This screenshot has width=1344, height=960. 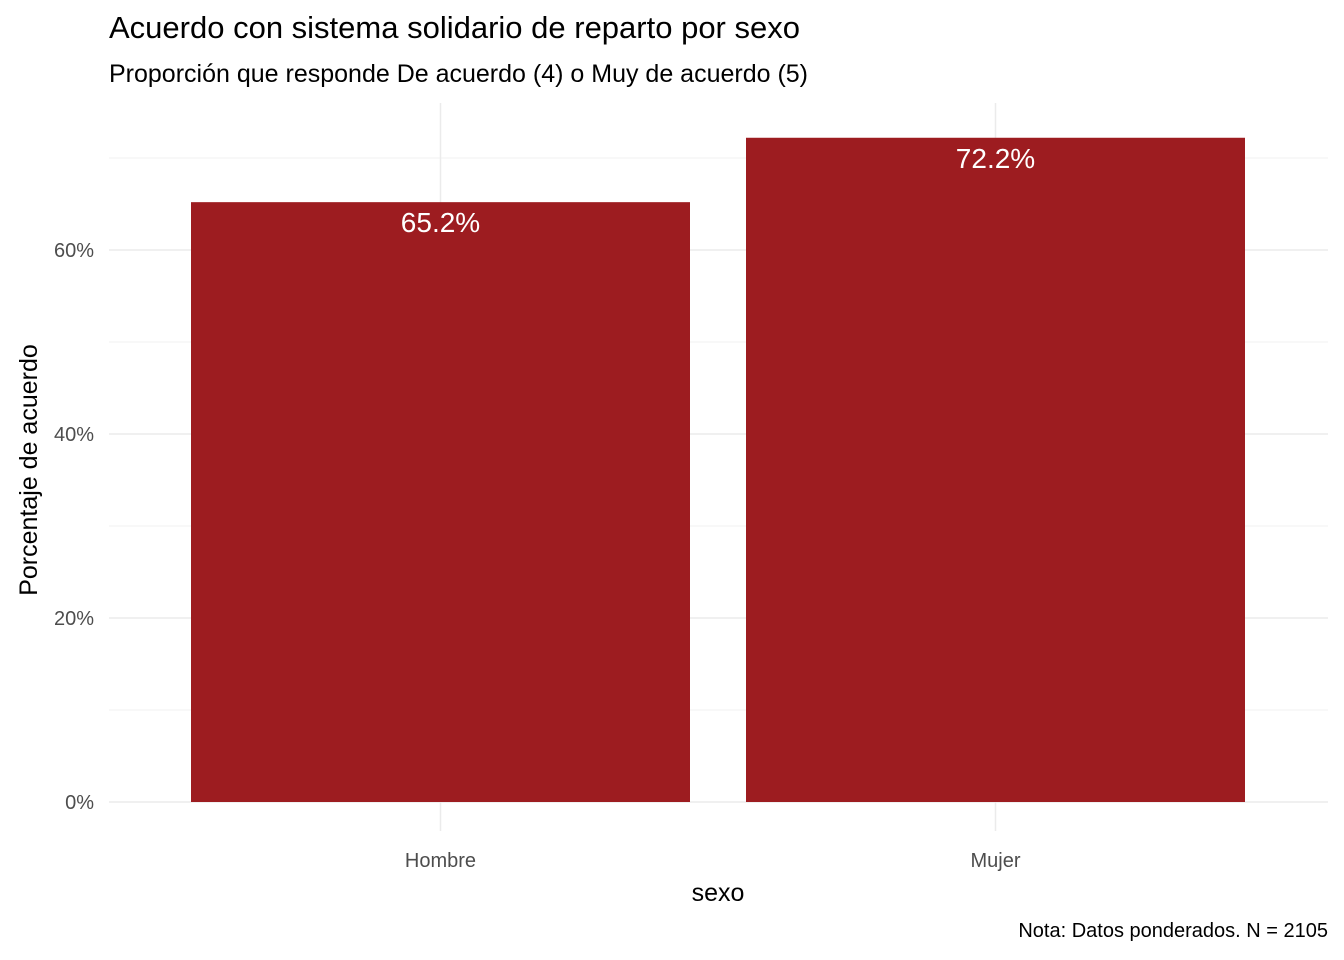 I want to click on chart-caption: Nota: Datos ponderados. N = 2105, so click(x=1173, y=931).